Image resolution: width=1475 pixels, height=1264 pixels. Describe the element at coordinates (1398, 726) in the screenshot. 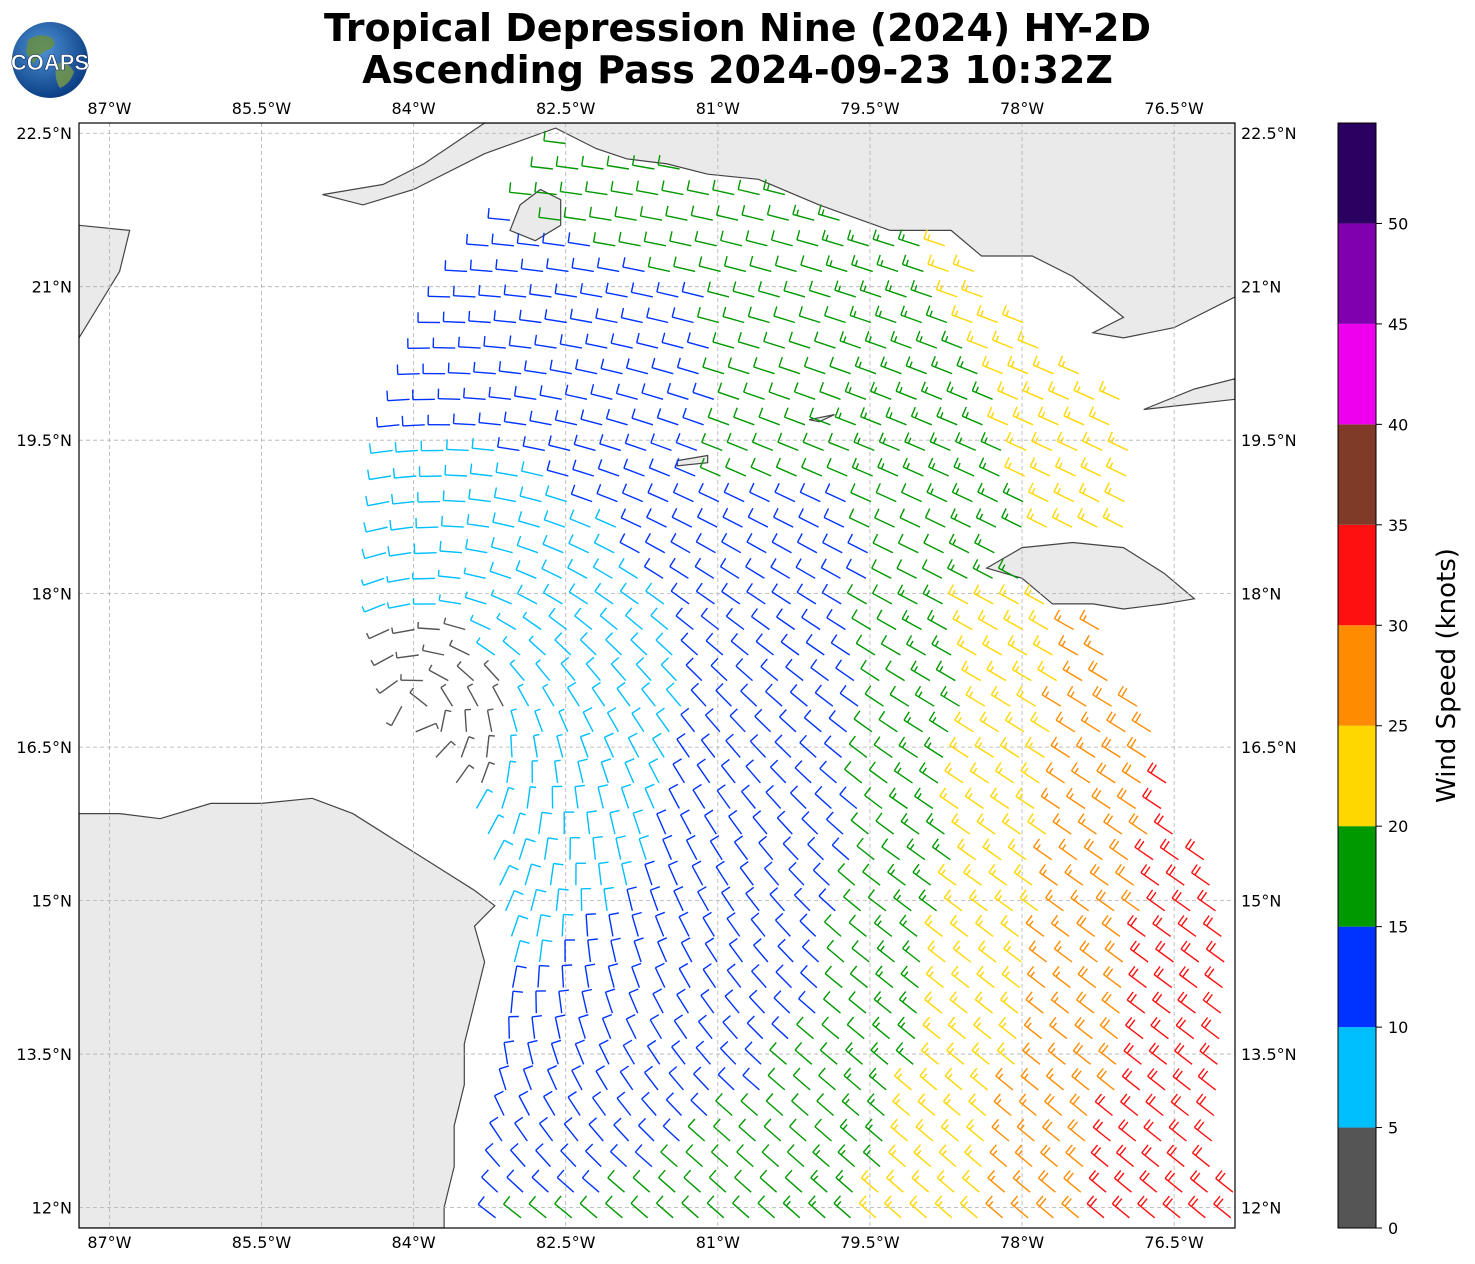

I see `colorbar-tick-label: 25` at that location.